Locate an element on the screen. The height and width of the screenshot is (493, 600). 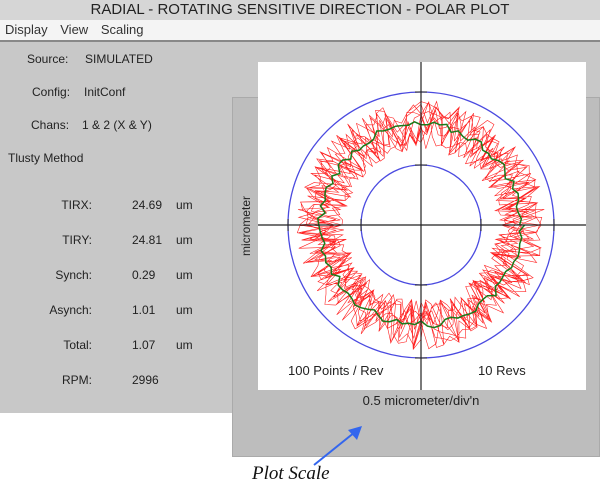
points-per-rev-label: 100 Points / Rev is located at coordinates (336, 370).